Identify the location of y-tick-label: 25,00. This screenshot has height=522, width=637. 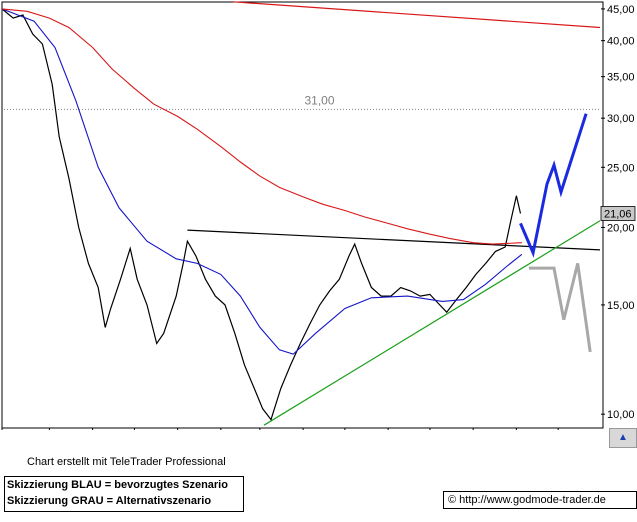
(621, 168).